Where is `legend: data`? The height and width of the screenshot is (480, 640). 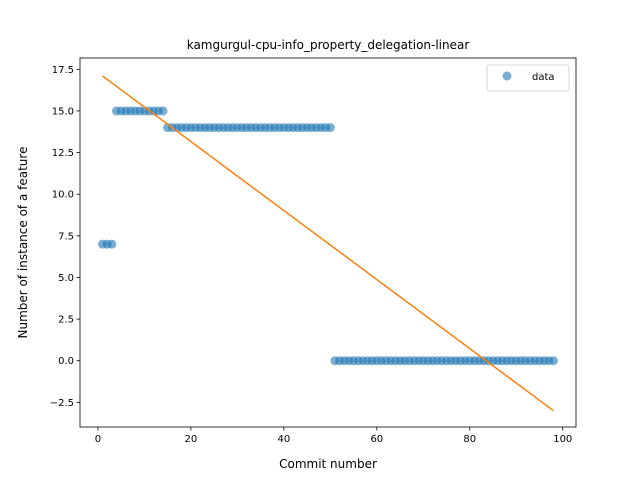 legend: data is located at coordinates (528, 78).